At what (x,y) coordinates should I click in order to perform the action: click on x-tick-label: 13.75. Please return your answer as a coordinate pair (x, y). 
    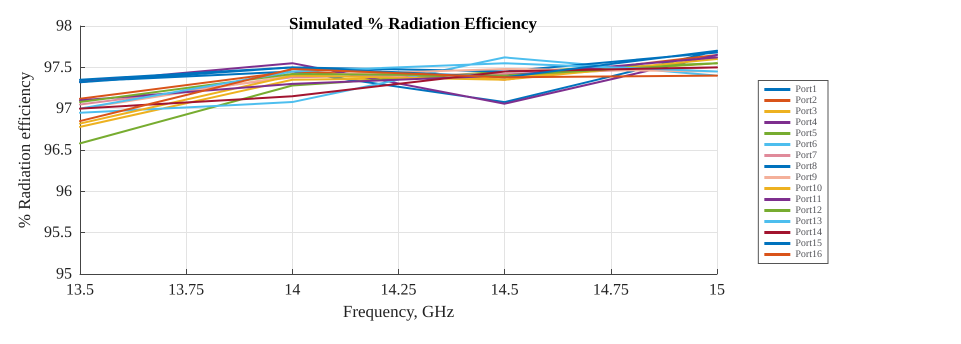
    Looking at the image, I should click on (186, 290).